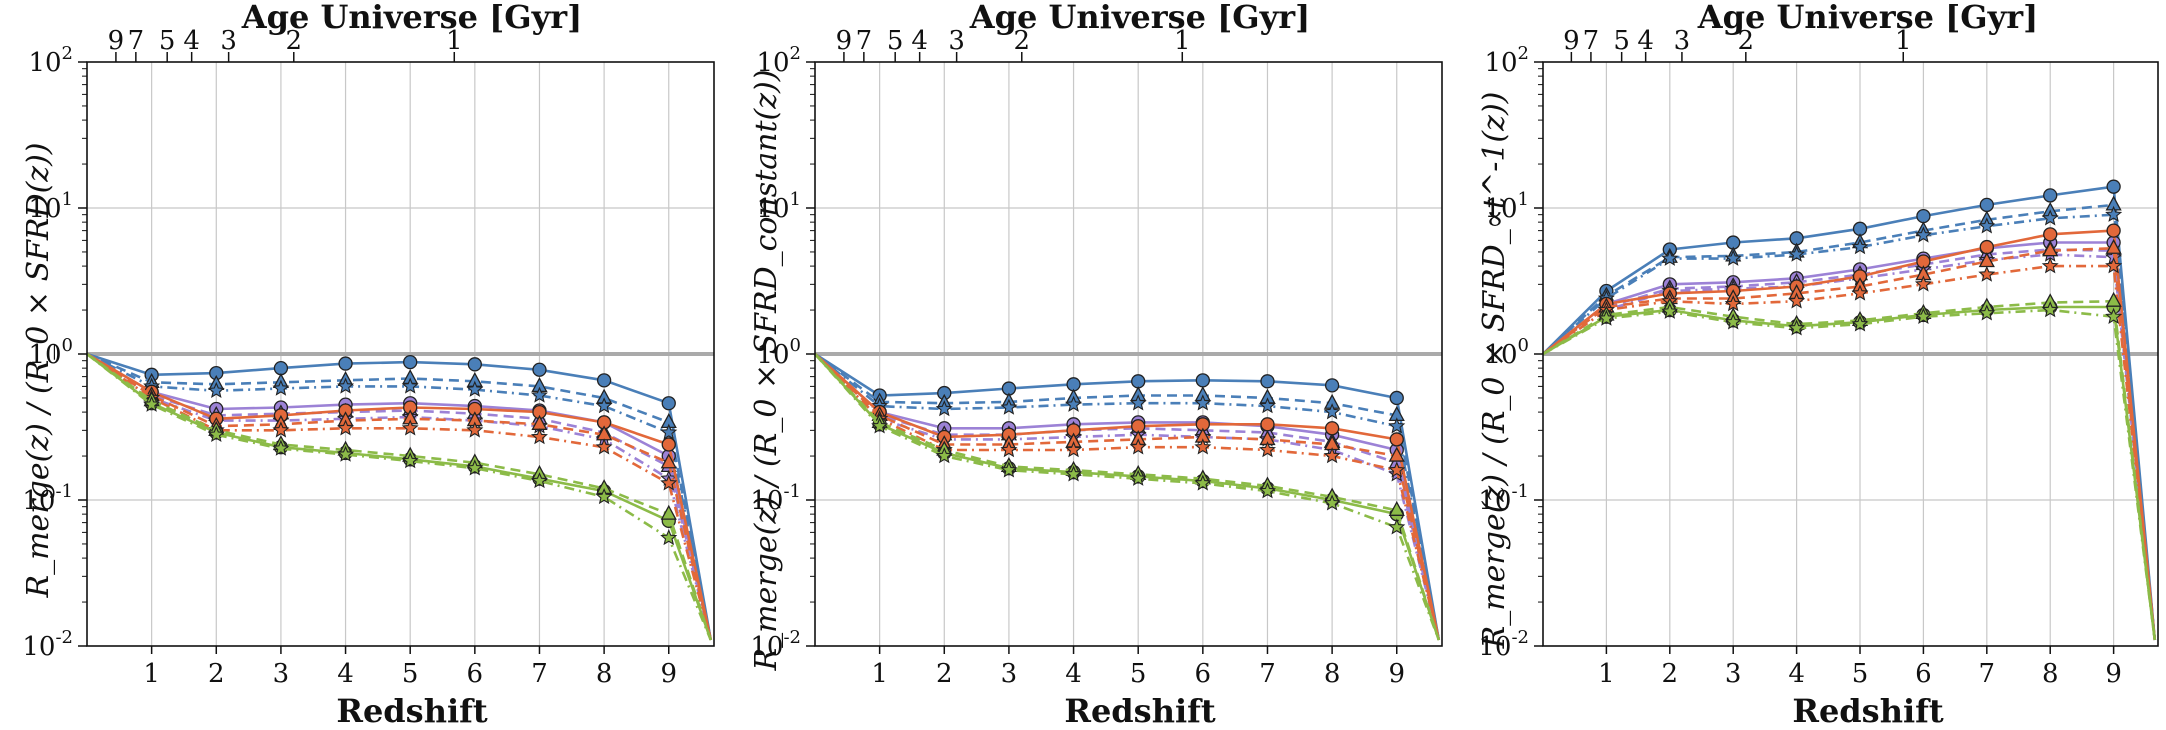 This screenshot has width=2166, height=730. What do you see at coordinates (668, 512) in the screenshot?
I see `marker-green-triangle` at bounding box center [668, 512].